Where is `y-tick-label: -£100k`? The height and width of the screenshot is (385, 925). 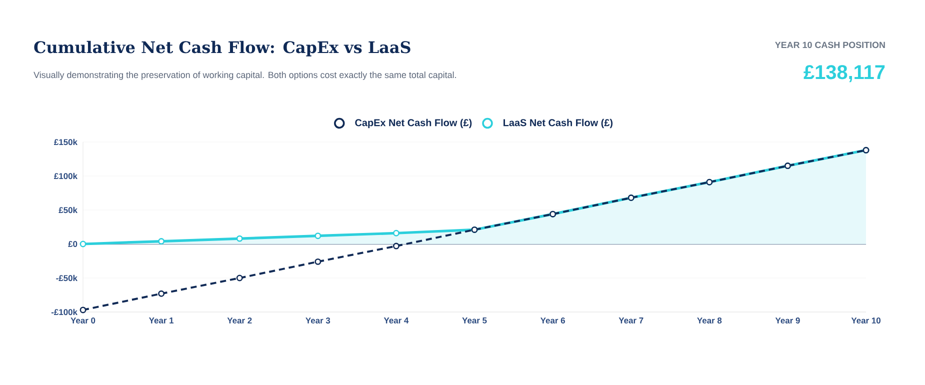 y-tick-label: -£100k is located at coordinates (64, 312).